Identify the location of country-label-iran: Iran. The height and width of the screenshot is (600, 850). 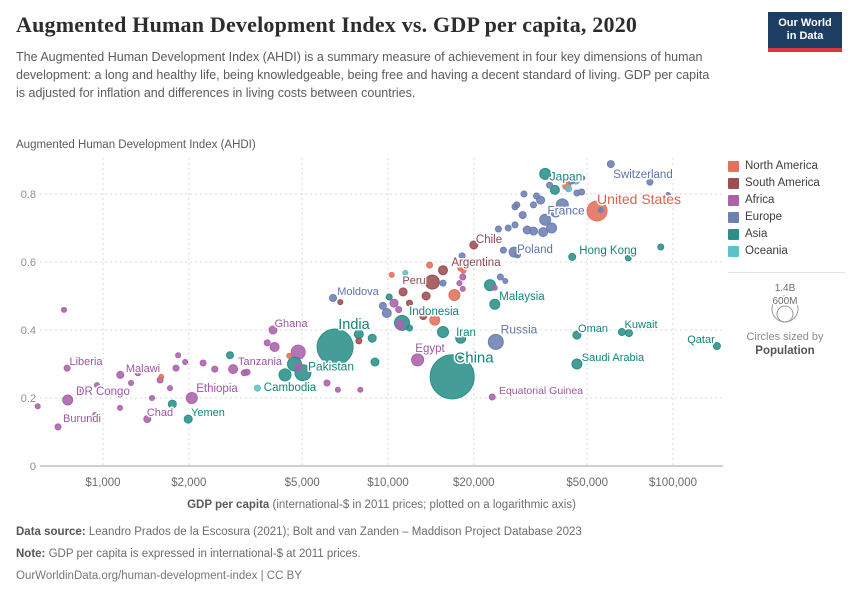
(466, 333).